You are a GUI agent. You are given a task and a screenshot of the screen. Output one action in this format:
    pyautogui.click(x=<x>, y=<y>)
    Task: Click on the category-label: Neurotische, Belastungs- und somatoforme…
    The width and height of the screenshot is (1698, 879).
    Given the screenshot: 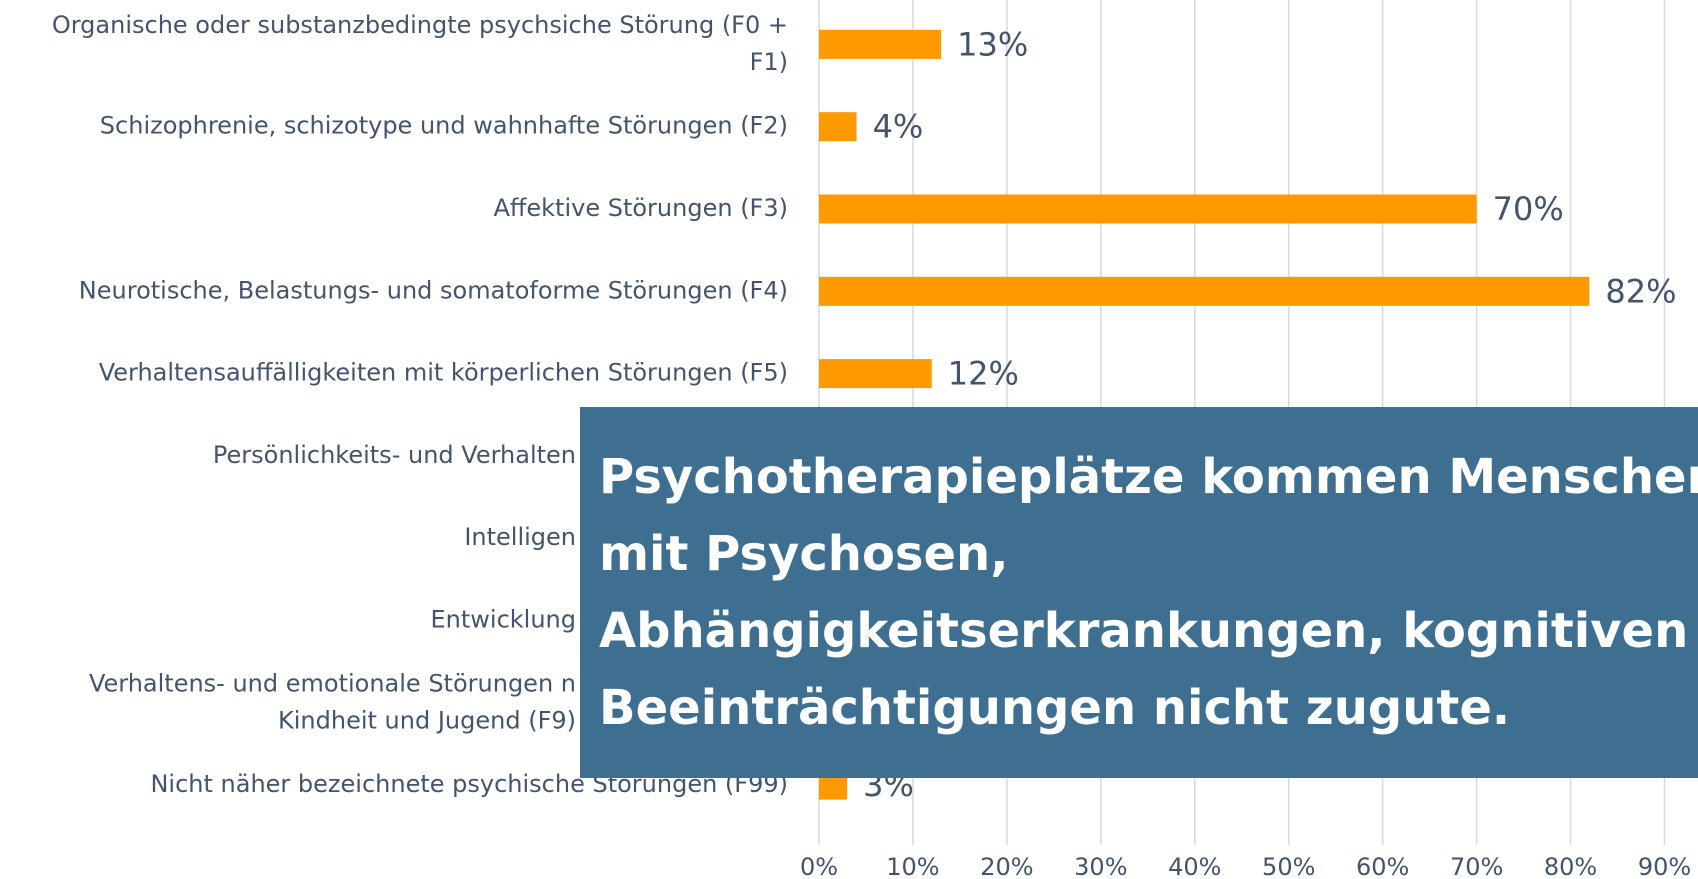 What is the action you would take?
    pyautogui.click(x=433, y=290)
    